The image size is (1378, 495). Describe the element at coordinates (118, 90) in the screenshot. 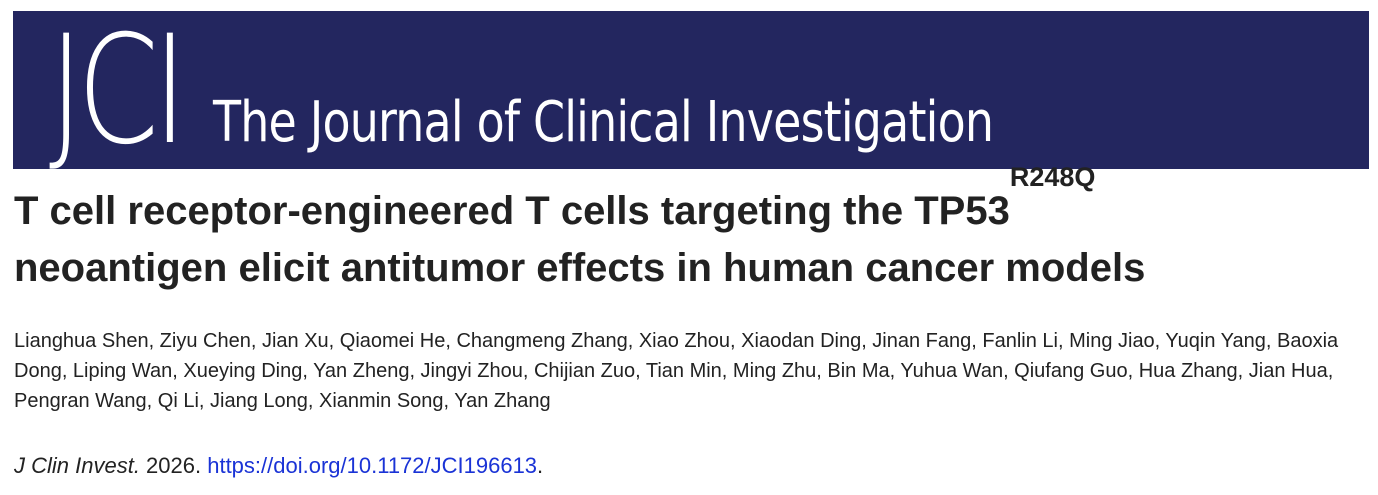

I see `journal-logo: JCI` at that location.